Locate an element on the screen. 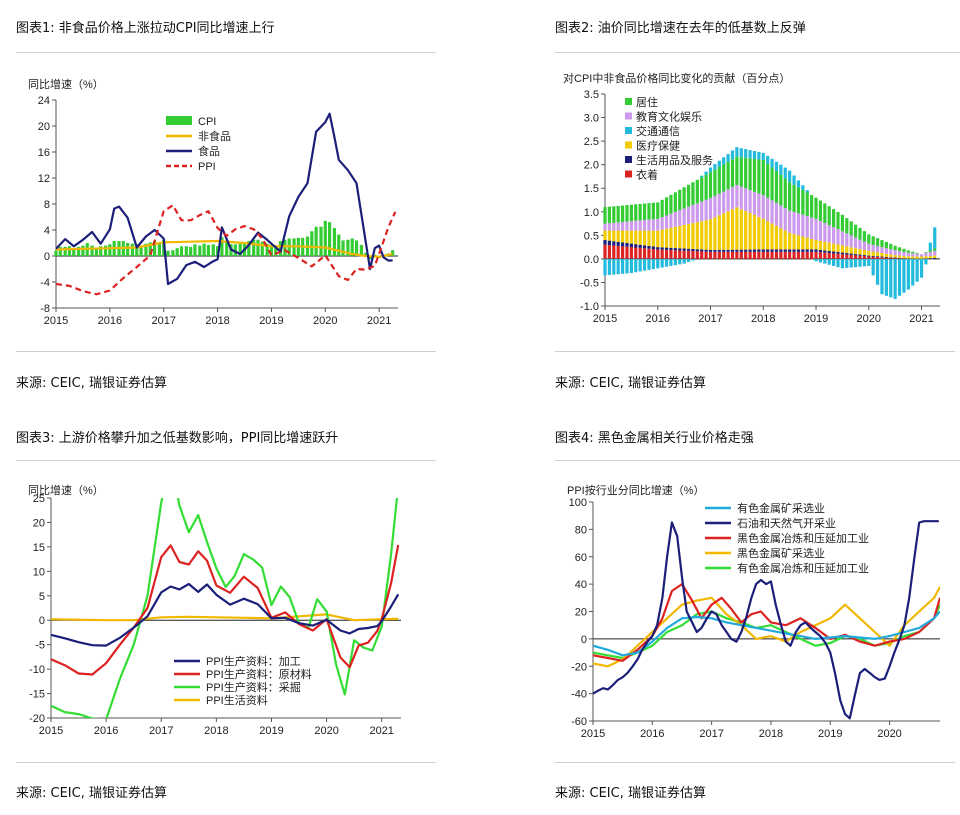 The image size is (960, 815). chart-2-legend-label: 医疗保健 is located at coordinates (658, 146).